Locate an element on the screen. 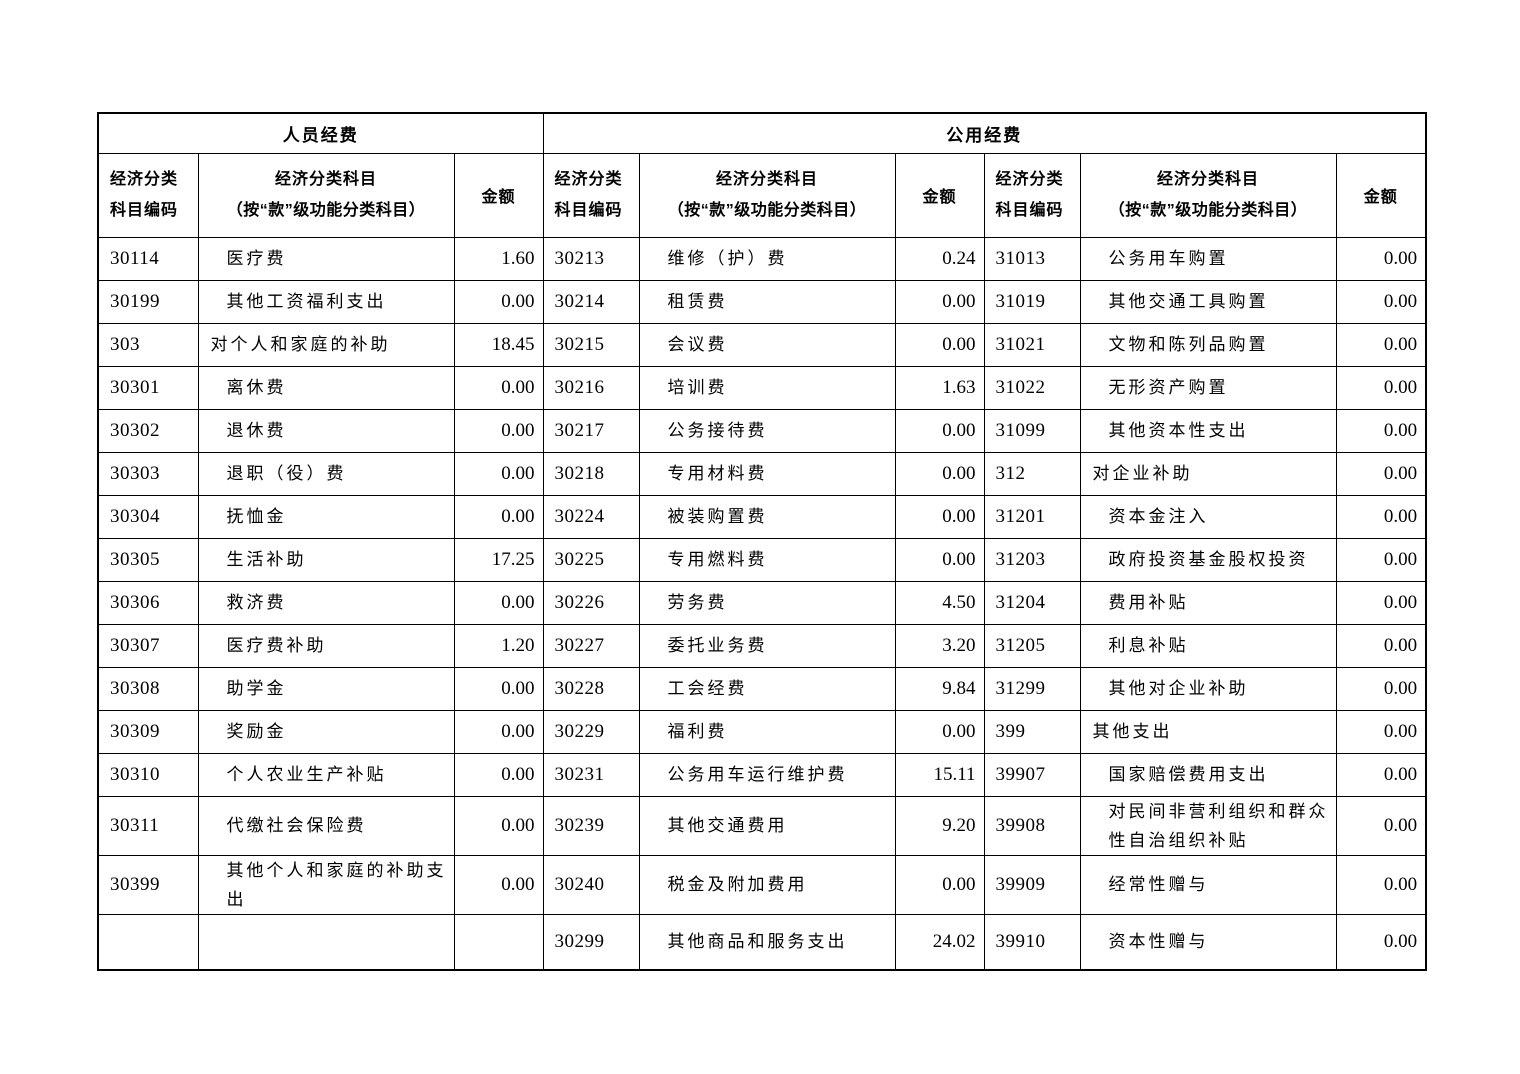 This screenshot has height=1074, width=1520. cell-subject: 对个人和家庭的补助 is located at coordinates (326, 344).